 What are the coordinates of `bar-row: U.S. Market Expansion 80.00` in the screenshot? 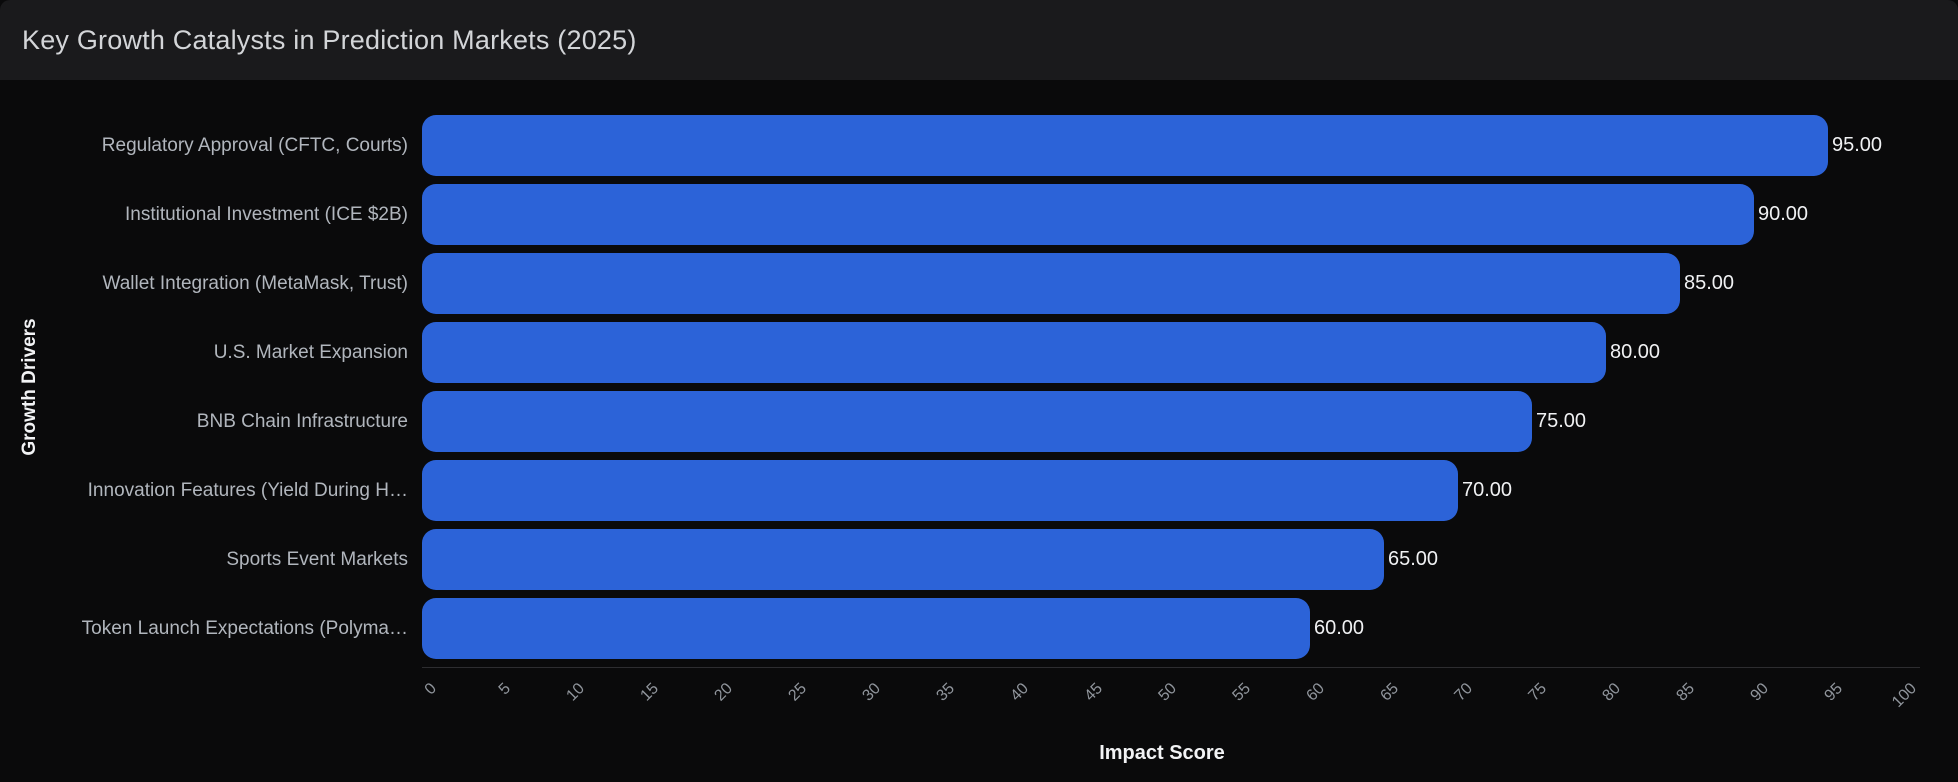 It's located at (979, 352).